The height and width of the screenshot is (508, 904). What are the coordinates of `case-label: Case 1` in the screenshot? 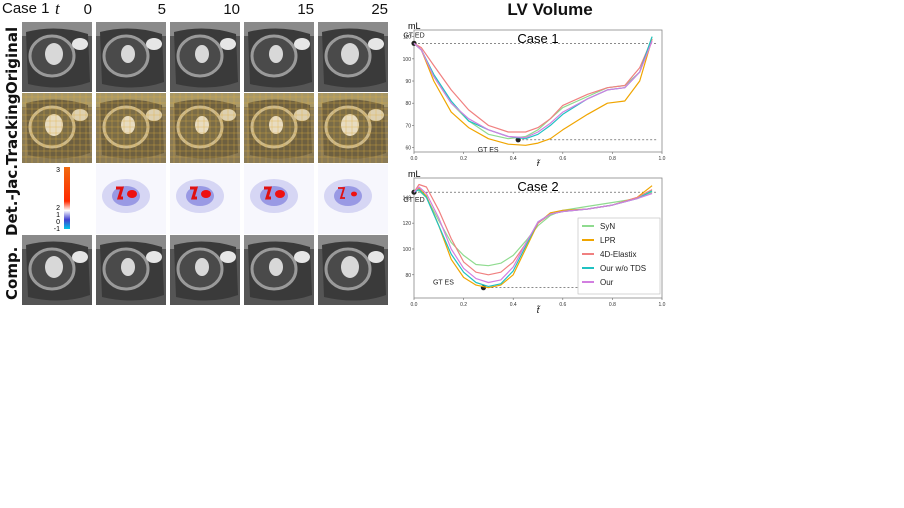 It's located at (26, 8).